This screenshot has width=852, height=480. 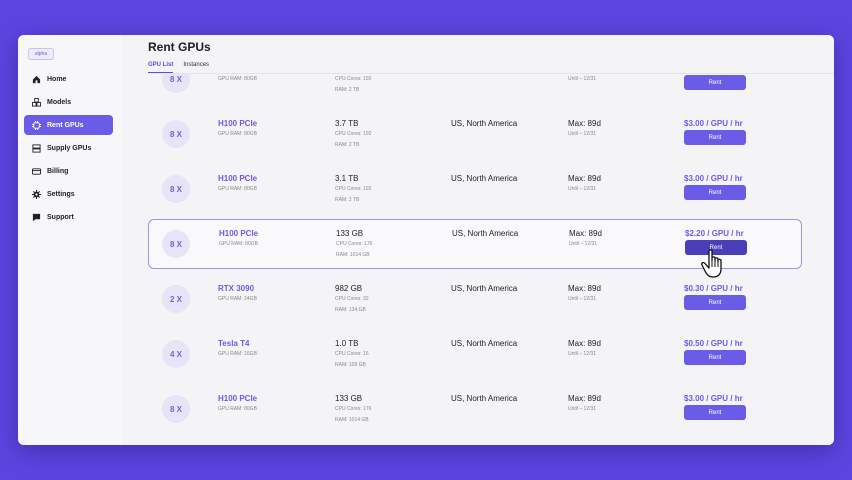 I want to click on gpu-name-link: RTX 3090, so click(x=236, y=288).